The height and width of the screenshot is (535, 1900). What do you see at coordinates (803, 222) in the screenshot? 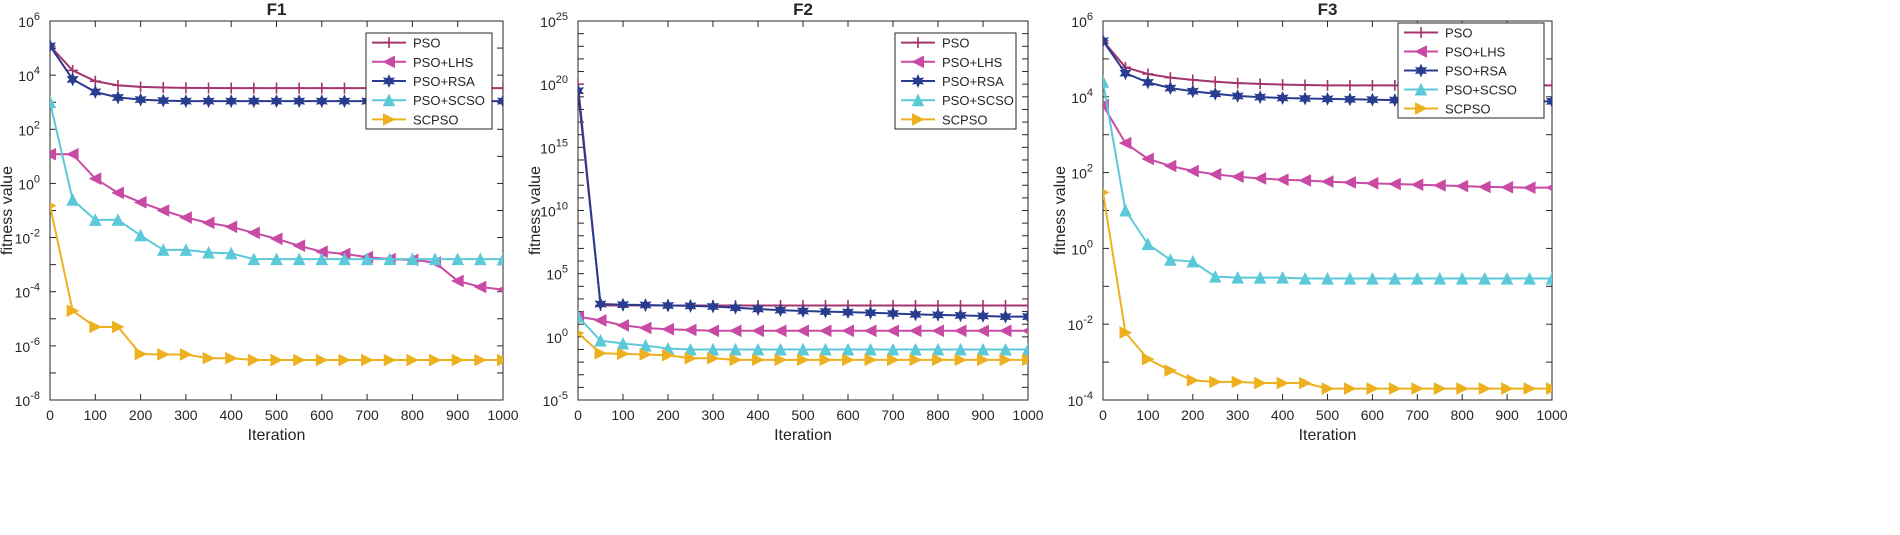
I see `series-group` at bounding box center [803, 222].